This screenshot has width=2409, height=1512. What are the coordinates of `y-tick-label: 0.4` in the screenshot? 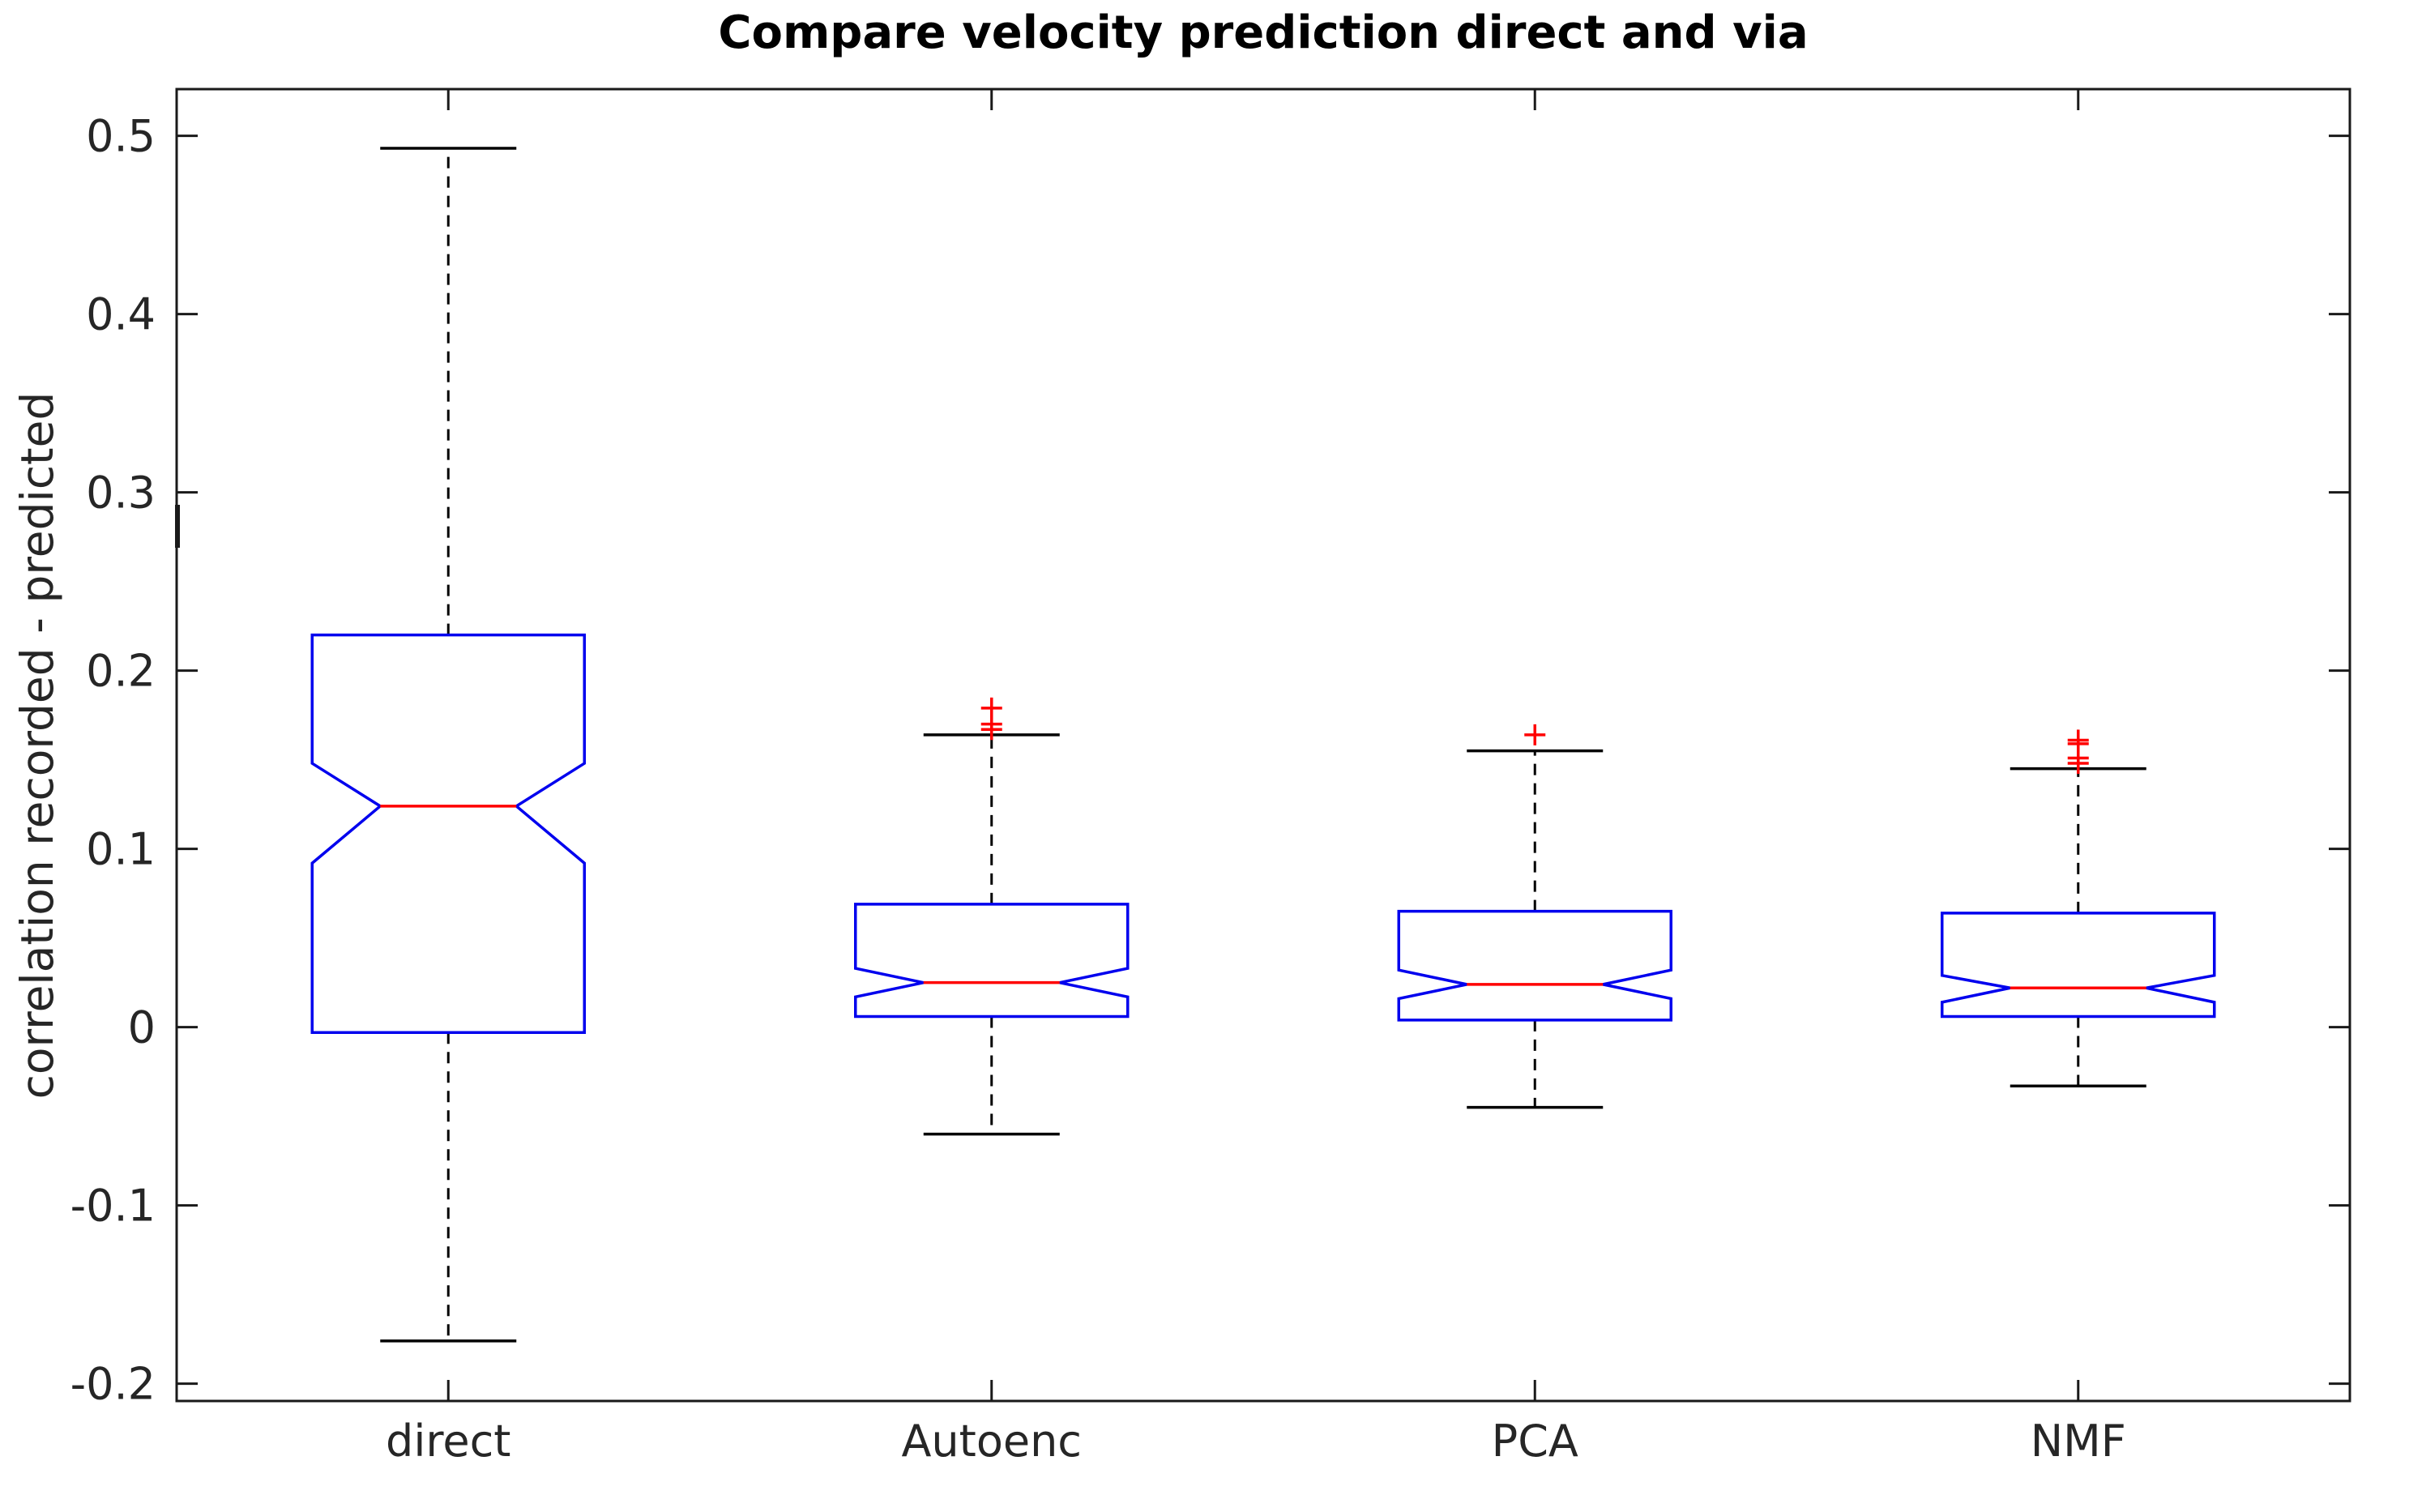 It's located at (121, 314).